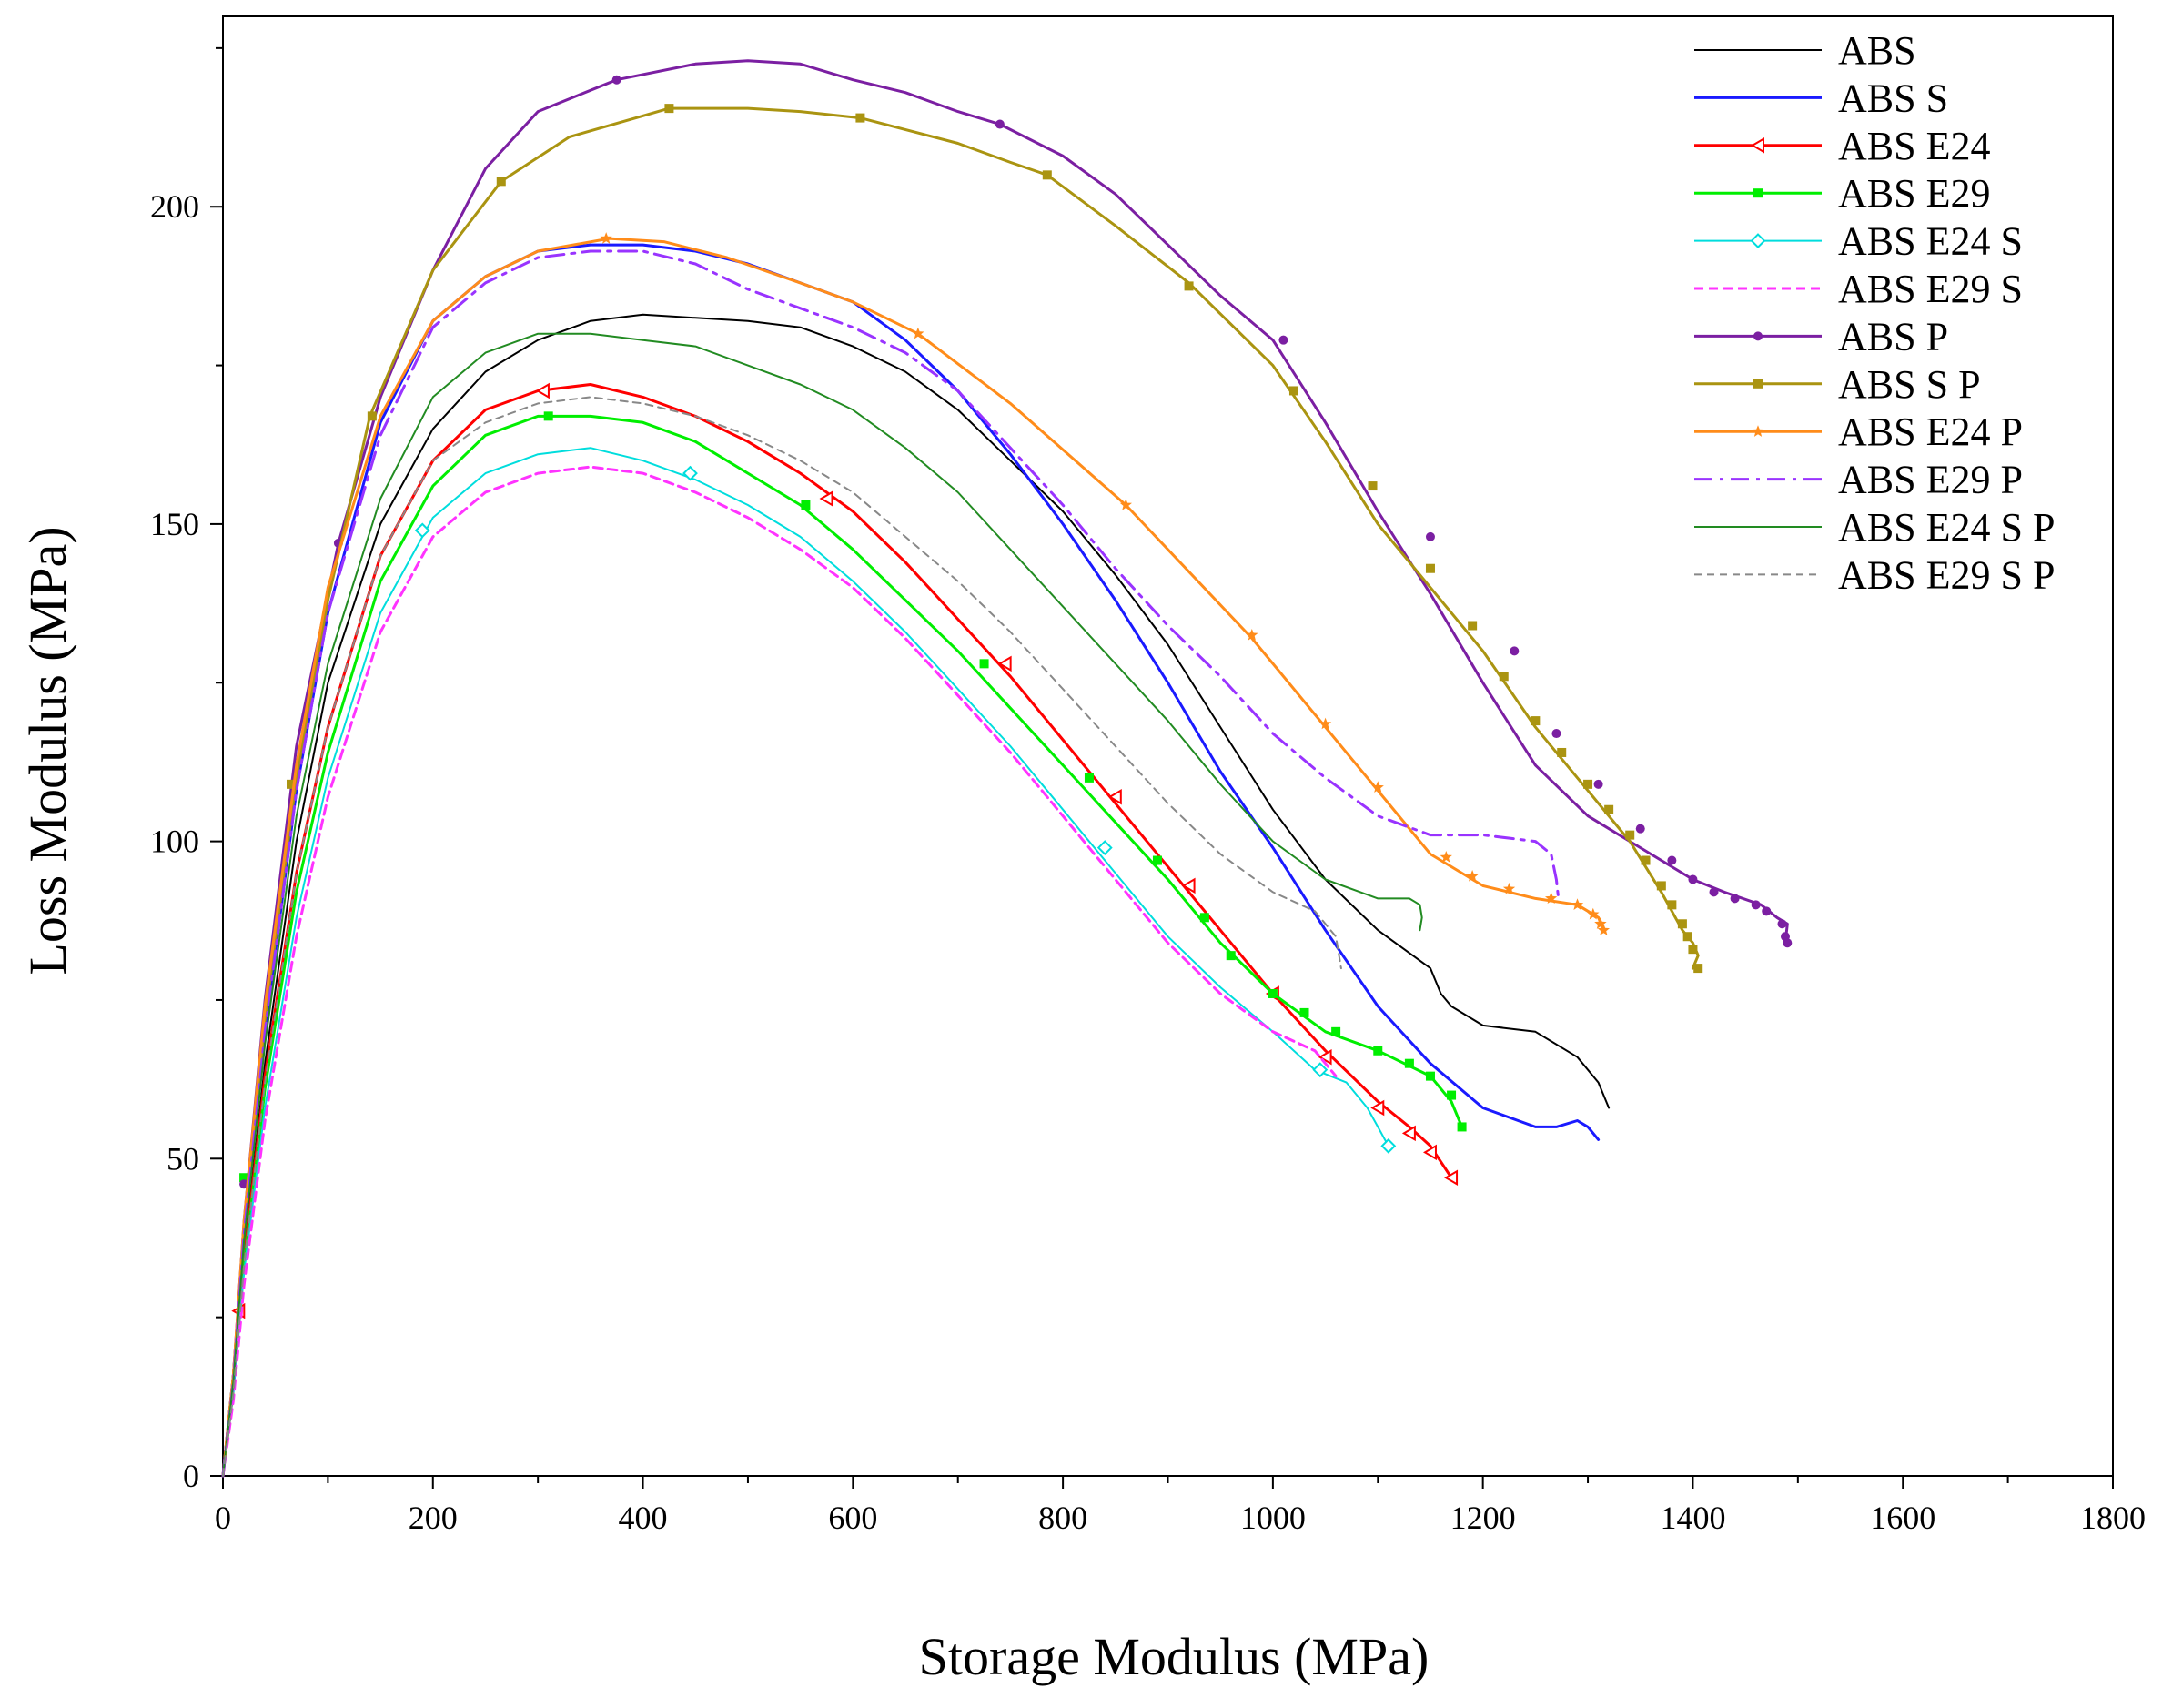 The width and height of the screenshot is (2162, 1708). What do you see at coordinates (187, 770) in the screenshot?
I see `y-axis: 0 50 100 150 200` at bounding box center [187, 770].